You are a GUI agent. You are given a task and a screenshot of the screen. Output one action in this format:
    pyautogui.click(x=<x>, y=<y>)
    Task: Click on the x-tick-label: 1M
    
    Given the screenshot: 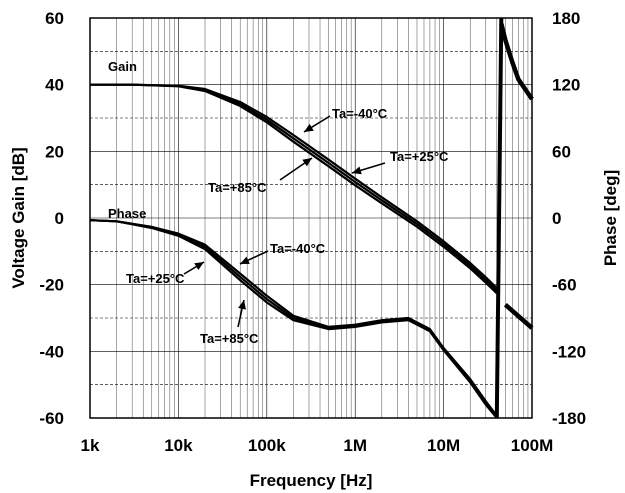 What is the action you would take?
    pyautogui.click(x=355, y=445)
    